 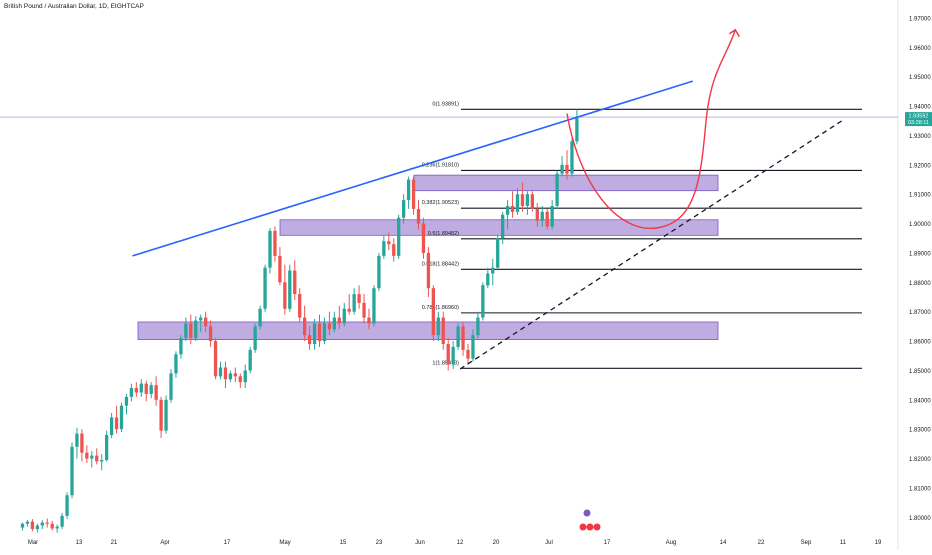 I want to click on x-tick-label: 12, so click(x=460, y=543).